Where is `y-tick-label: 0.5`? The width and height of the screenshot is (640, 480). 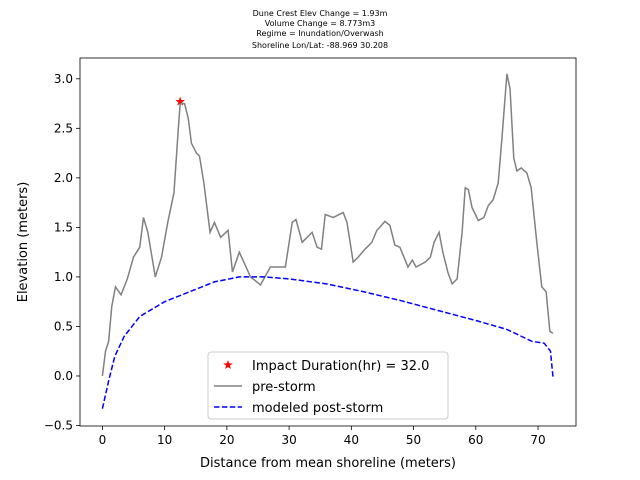
y-tick-label: 0.5 is located at coordinates (63, 326).